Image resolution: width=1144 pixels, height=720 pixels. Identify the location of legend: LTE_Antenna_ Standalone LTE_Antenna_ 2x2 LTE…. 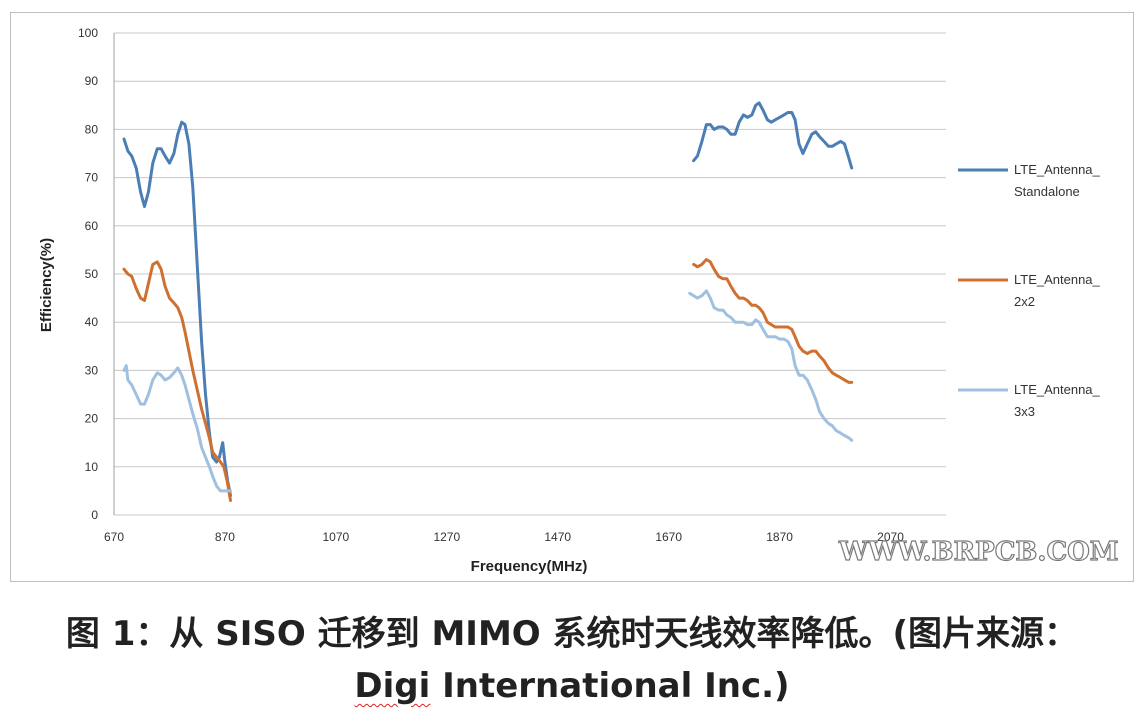
(1029, 290).